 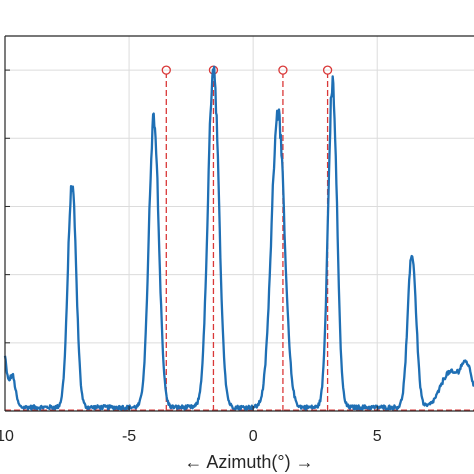 What do you see at coordinates (7, 436) in the screenshot?
I see `x-tick-label: 10` at bounding box center [7, 436].